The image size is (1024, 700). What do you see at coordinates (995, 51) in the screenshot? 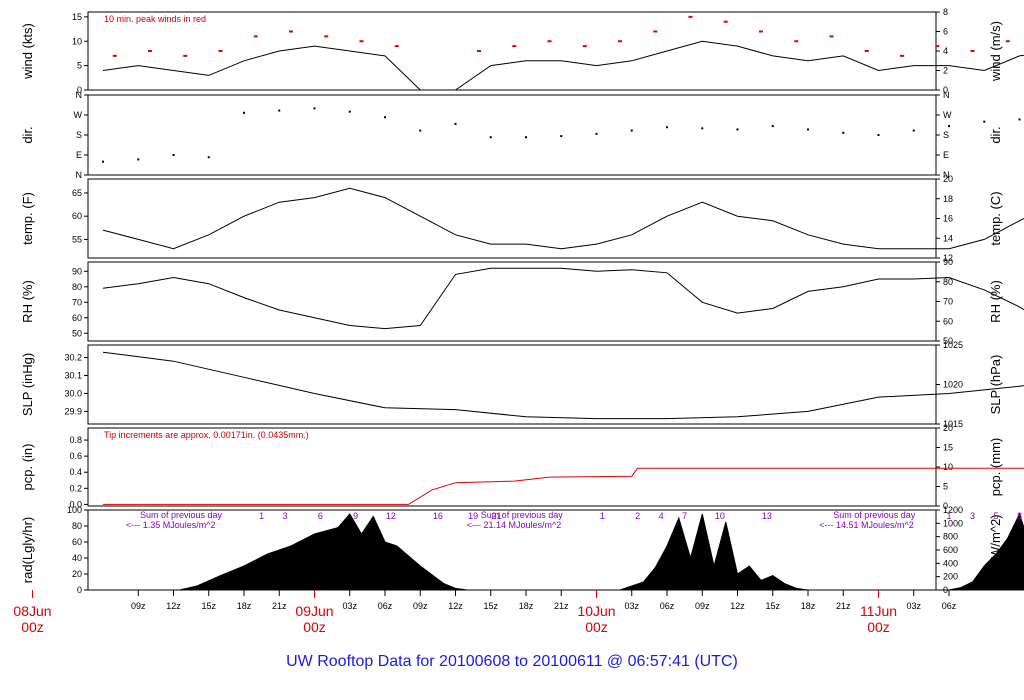
I see `y-axis-label-right: wind (m/s)` at bounding box center [995, 51].